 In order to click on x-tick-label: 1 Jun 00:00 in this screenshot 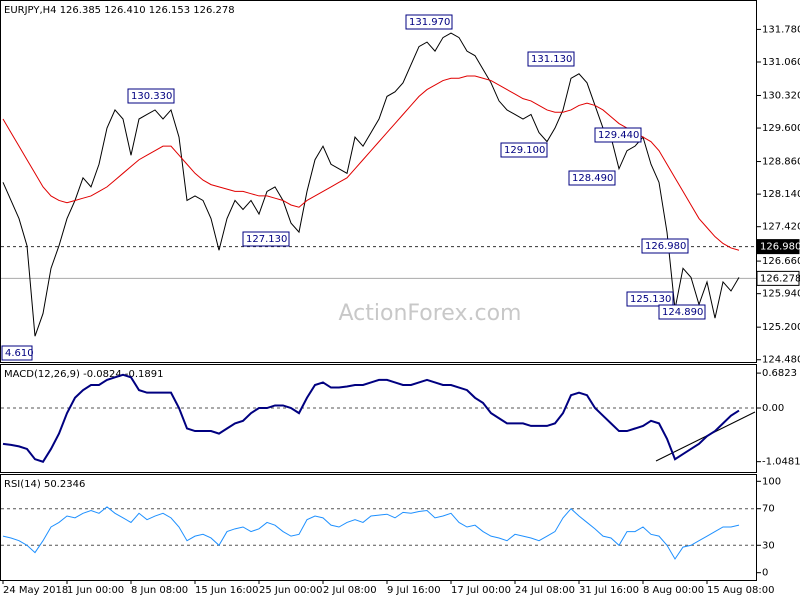, I will do `click(95, 590)`.